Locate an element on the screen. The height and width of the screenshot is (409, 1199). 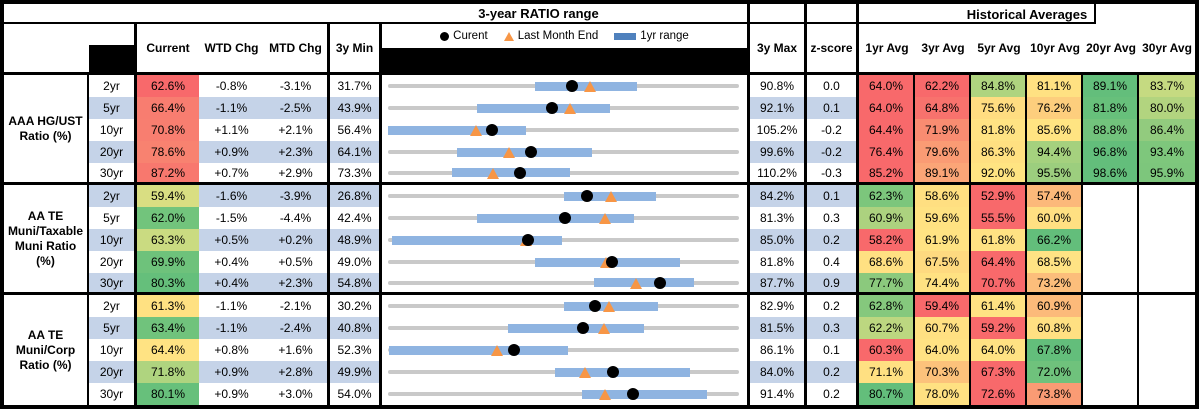
avg-cell: 81.8% is located at coordinates (1111, 108).